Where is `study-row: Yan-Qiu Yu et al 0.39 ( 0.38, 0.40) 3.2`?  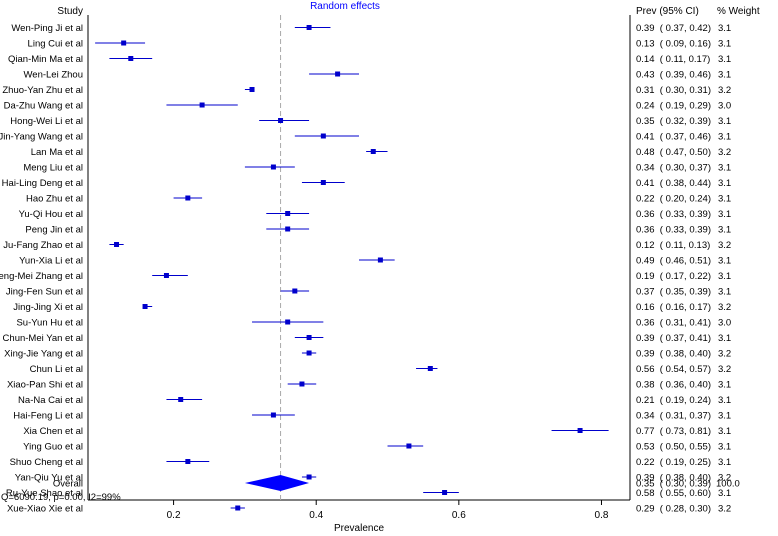
study-row: Yan-Qiu Yu et al 0.39 ( 0.38, 0.40) 3.2 is located at coordinates (373, 478).